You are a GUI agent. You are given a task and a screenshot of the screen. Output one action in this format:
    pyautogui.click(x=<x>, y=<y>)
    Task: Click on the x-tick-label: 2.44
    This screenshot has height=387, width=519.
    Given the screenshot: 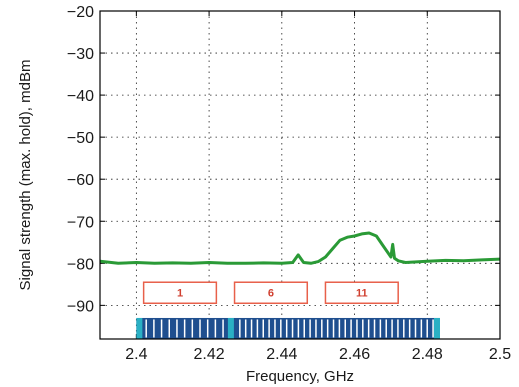 What is the action you would take?
    pyautogui.click(x=281, y=354)
    